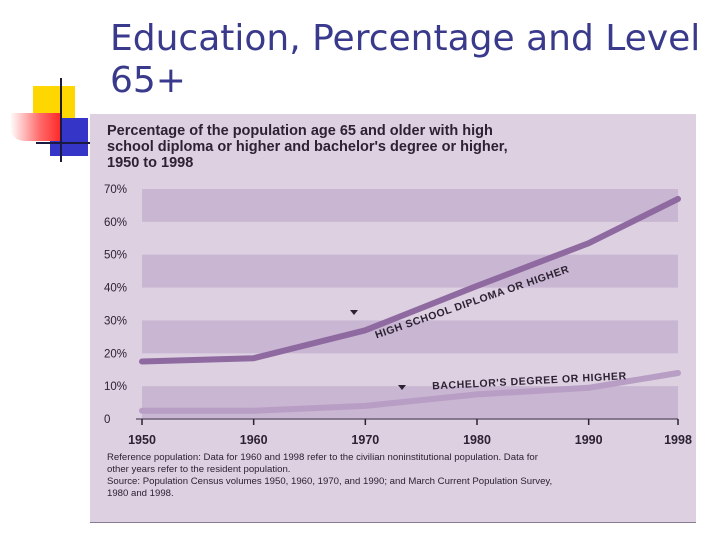  I want to click on y-tick-label: 0, so click(107, 420).